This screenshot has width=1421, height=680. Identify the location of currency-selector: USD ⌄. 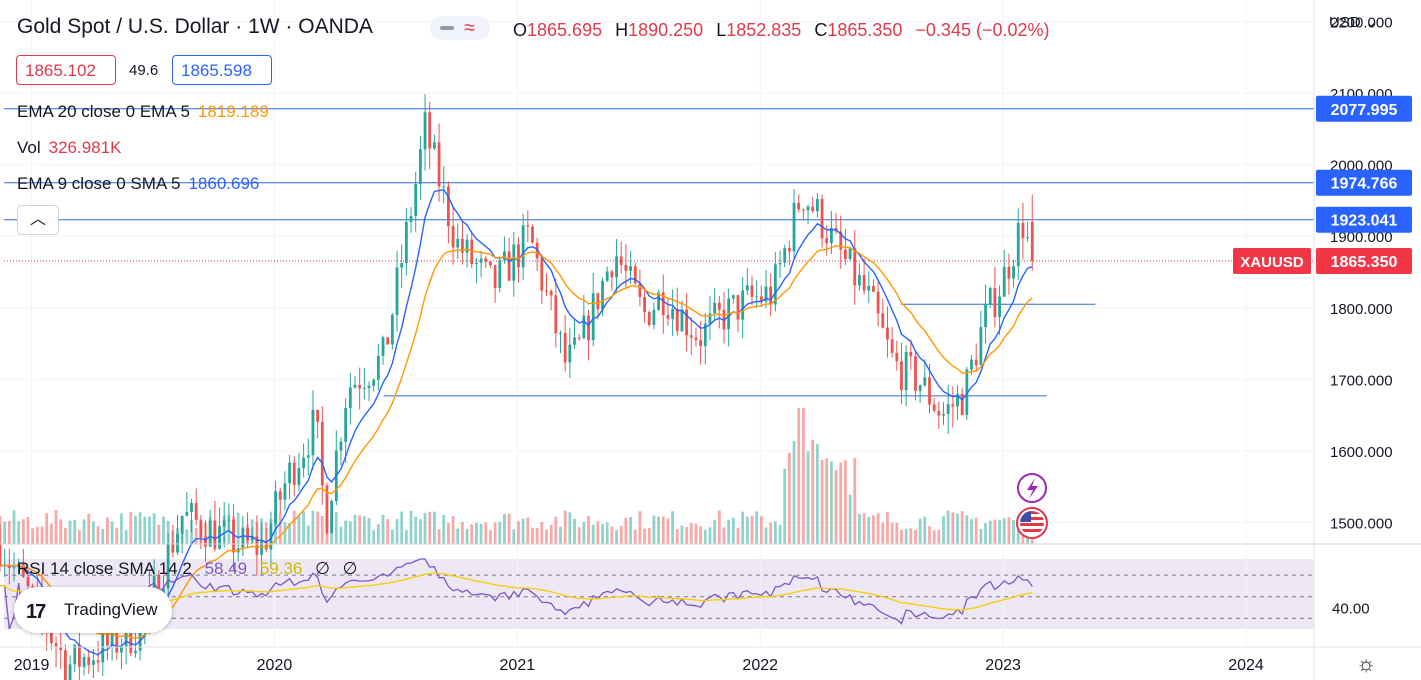
(1353, 22).